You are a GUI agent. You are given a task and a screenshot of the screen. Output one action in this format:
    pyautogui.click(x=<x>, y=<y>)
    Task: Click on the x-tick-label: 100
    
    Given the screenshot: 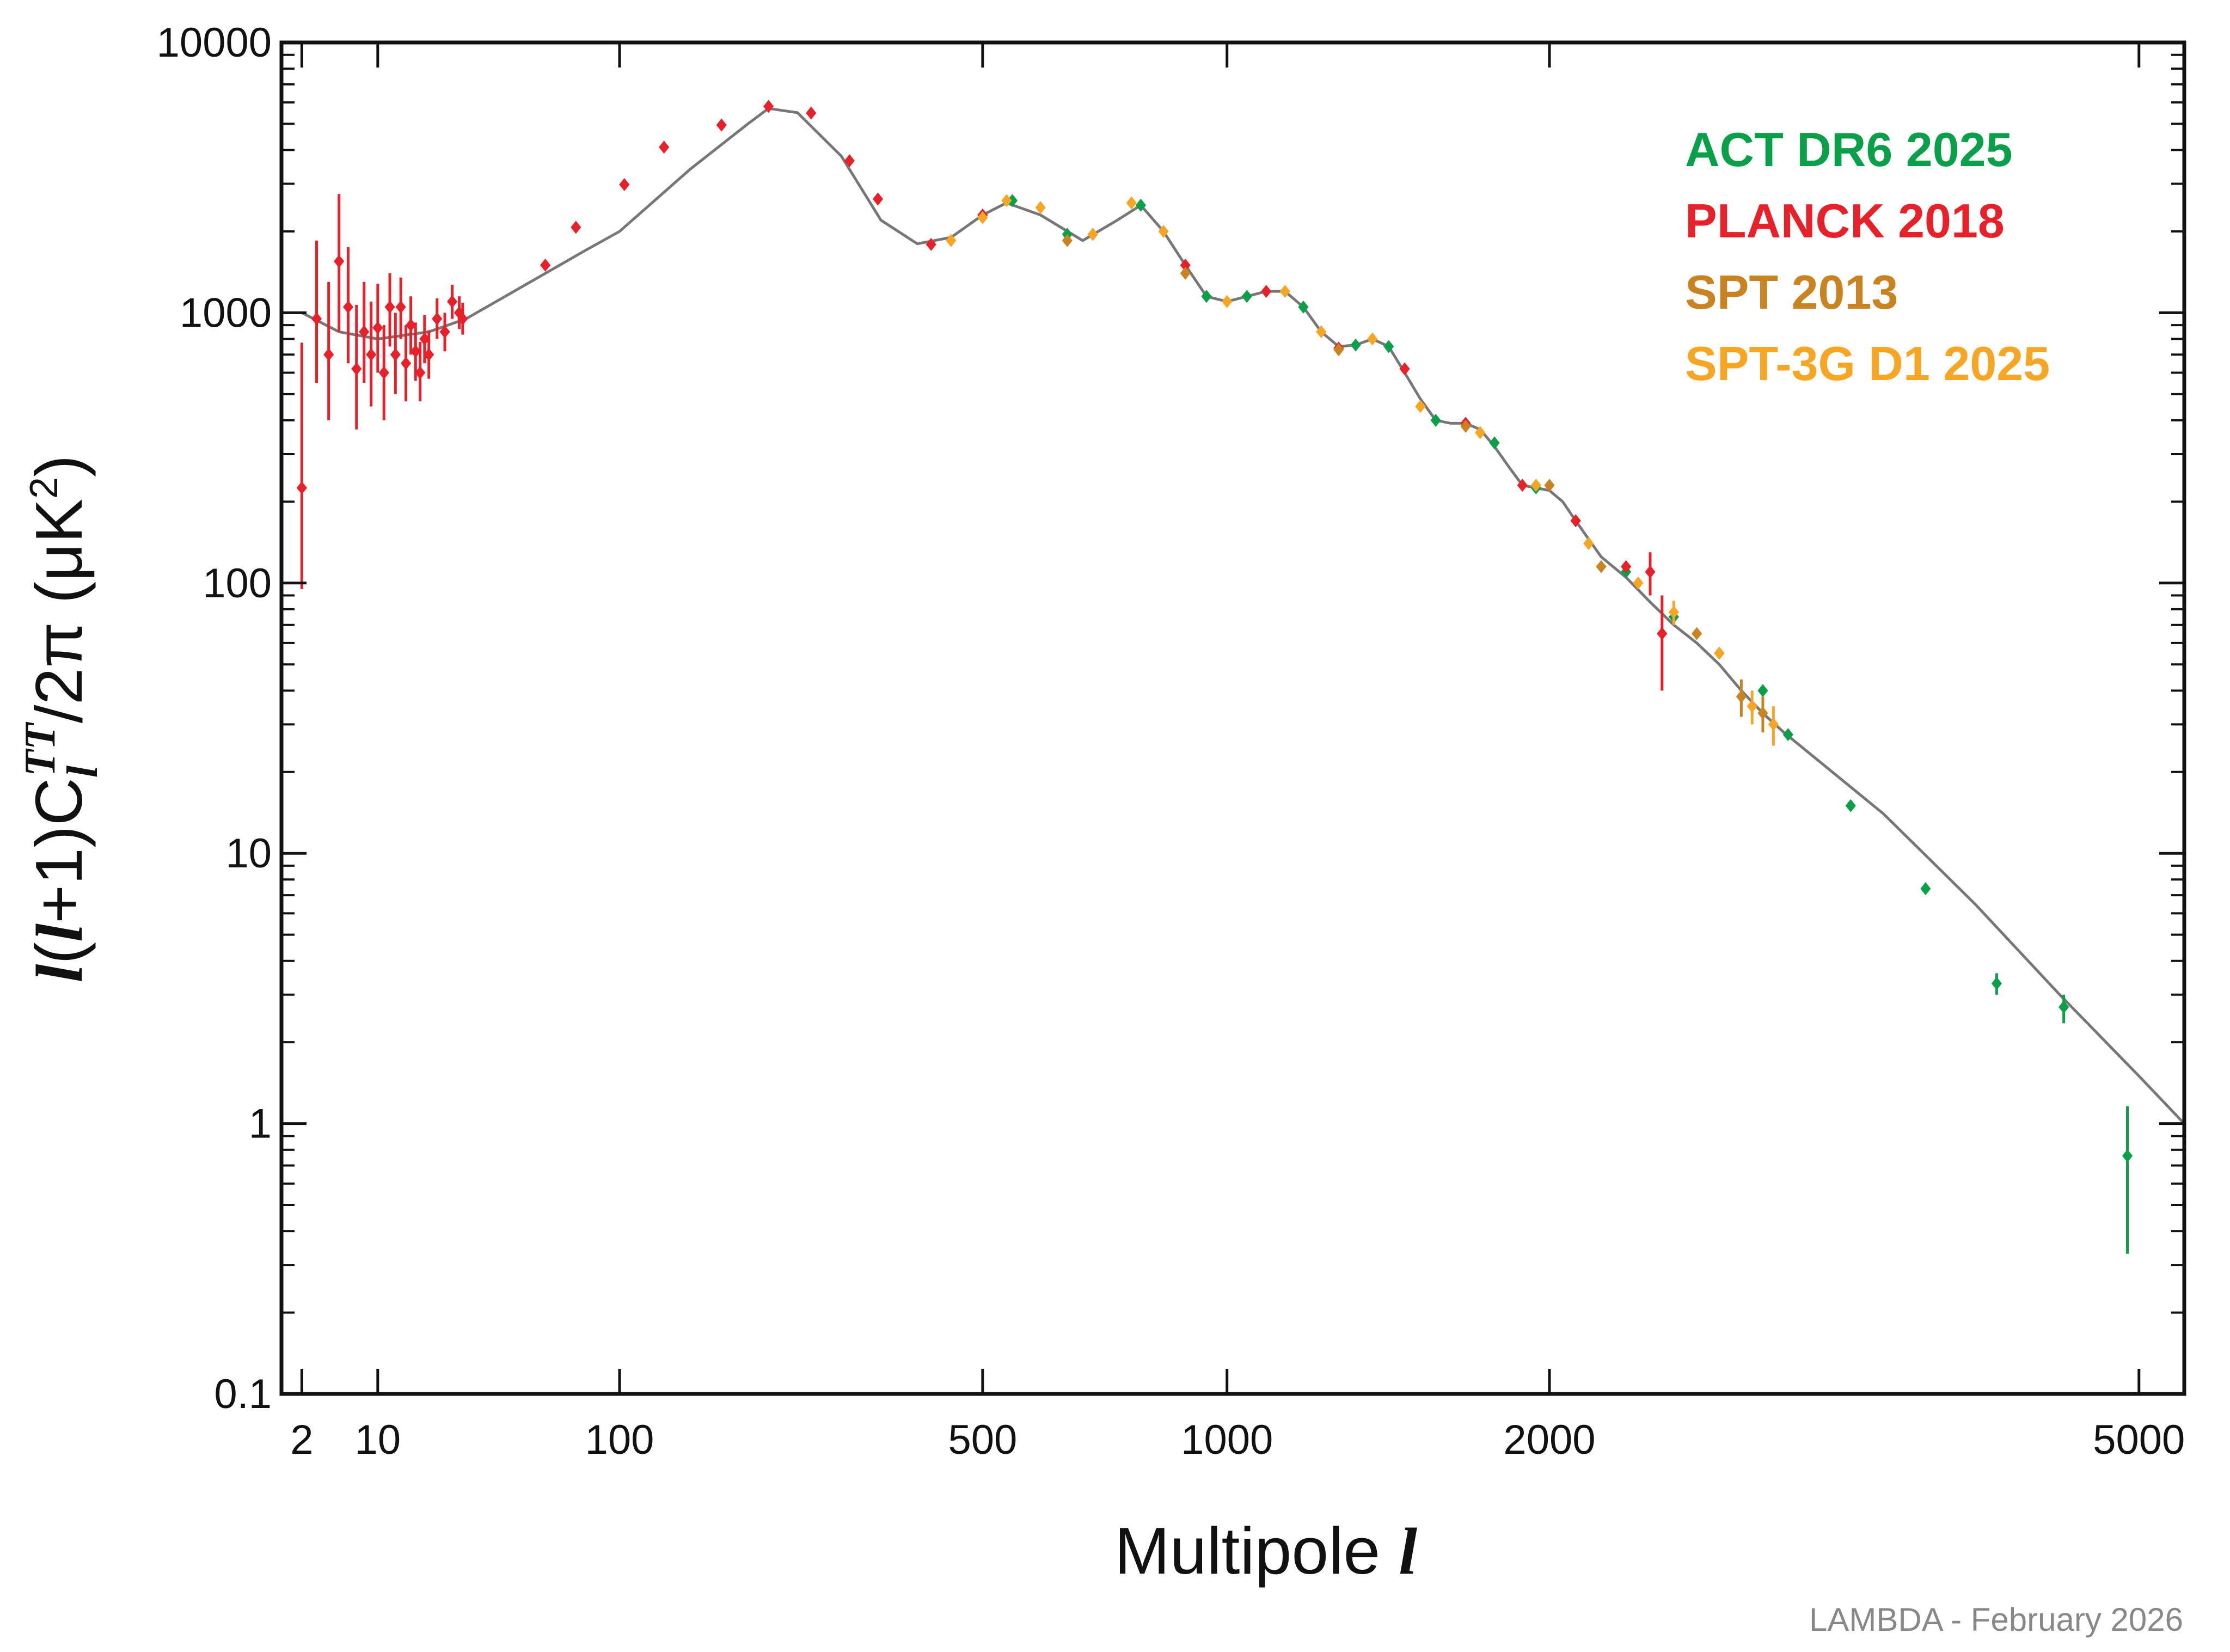 What is the action you would take?
    pyautogui.click(x=619, y=1440)
    